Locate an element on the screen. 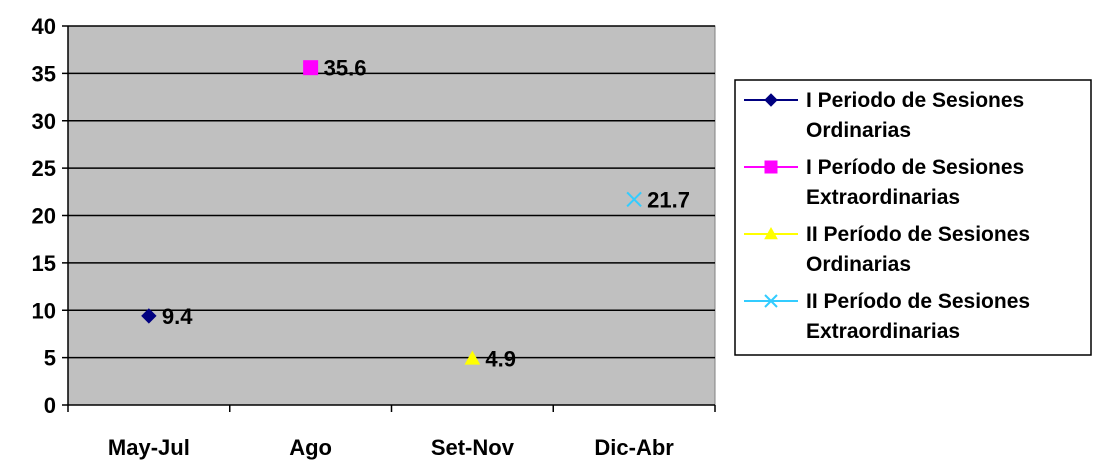  legend-label: I Periodo de Sesiones is located at coordinates (915, 100).